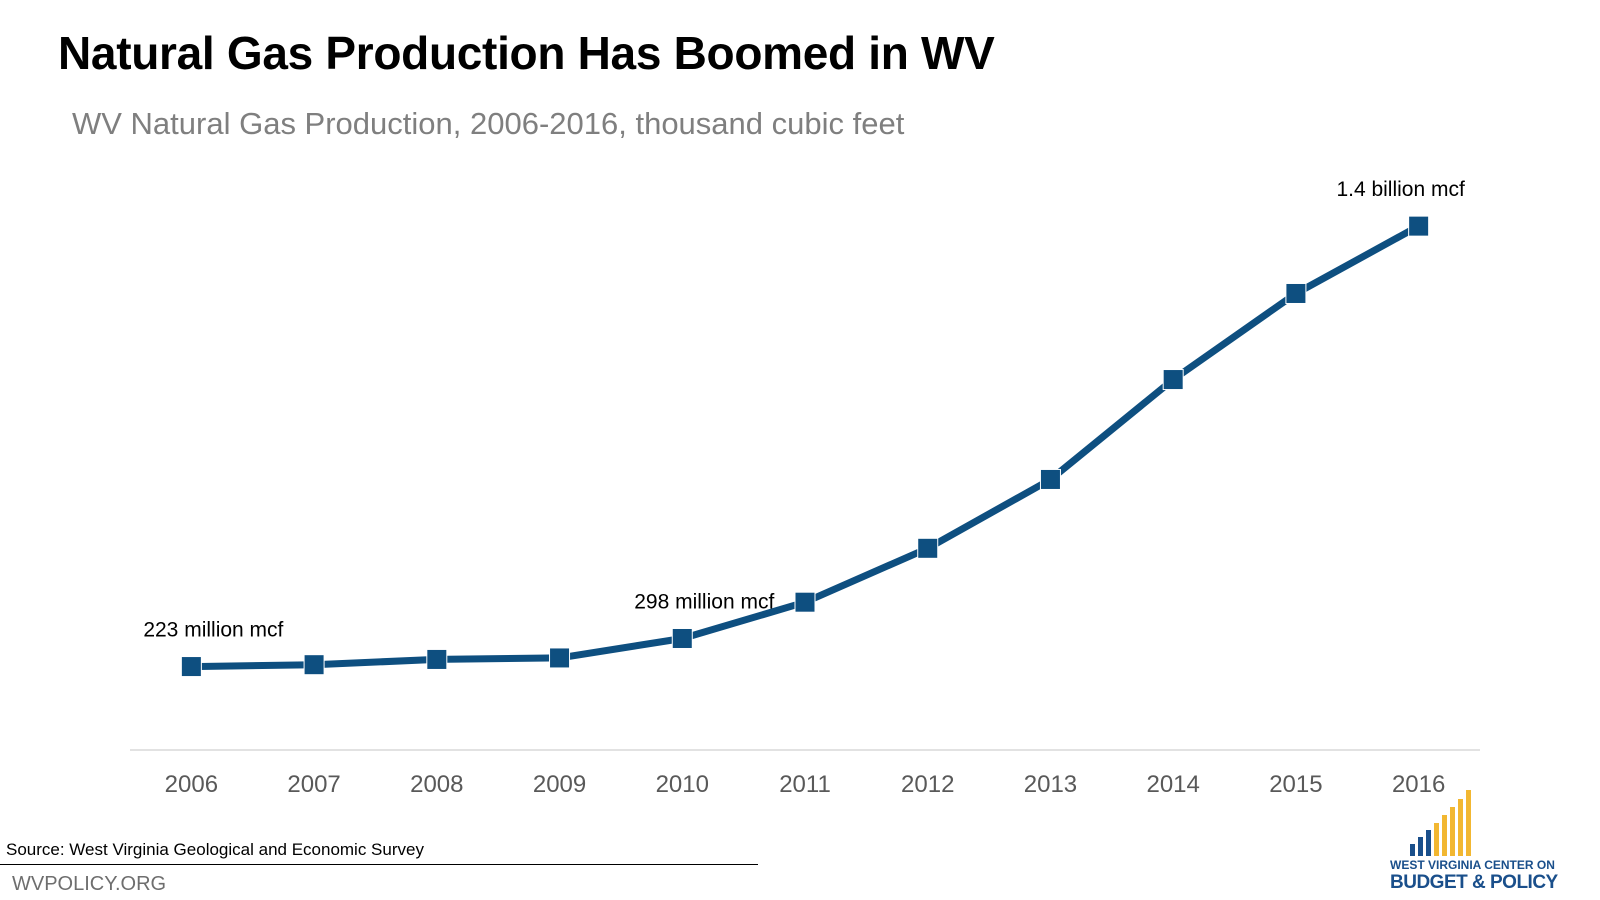 This screenshot has width=1600, height=900. What do you see at coordinates (927, 784) in the screenshot?
I see `x-tick-label: 2012` at bounding box center [927, 784].